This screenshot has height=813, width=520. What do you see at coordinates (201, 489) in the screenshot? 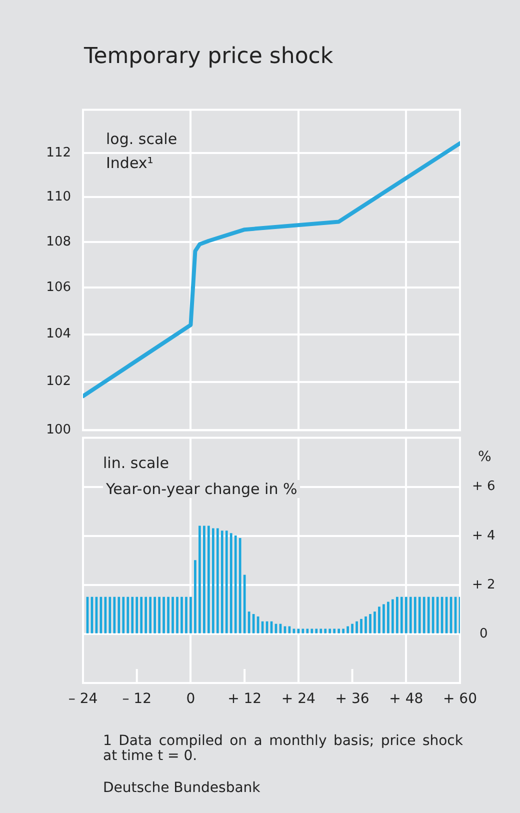
I see `annotation: Year-on-year change in %` at bounding box center [201, 489].